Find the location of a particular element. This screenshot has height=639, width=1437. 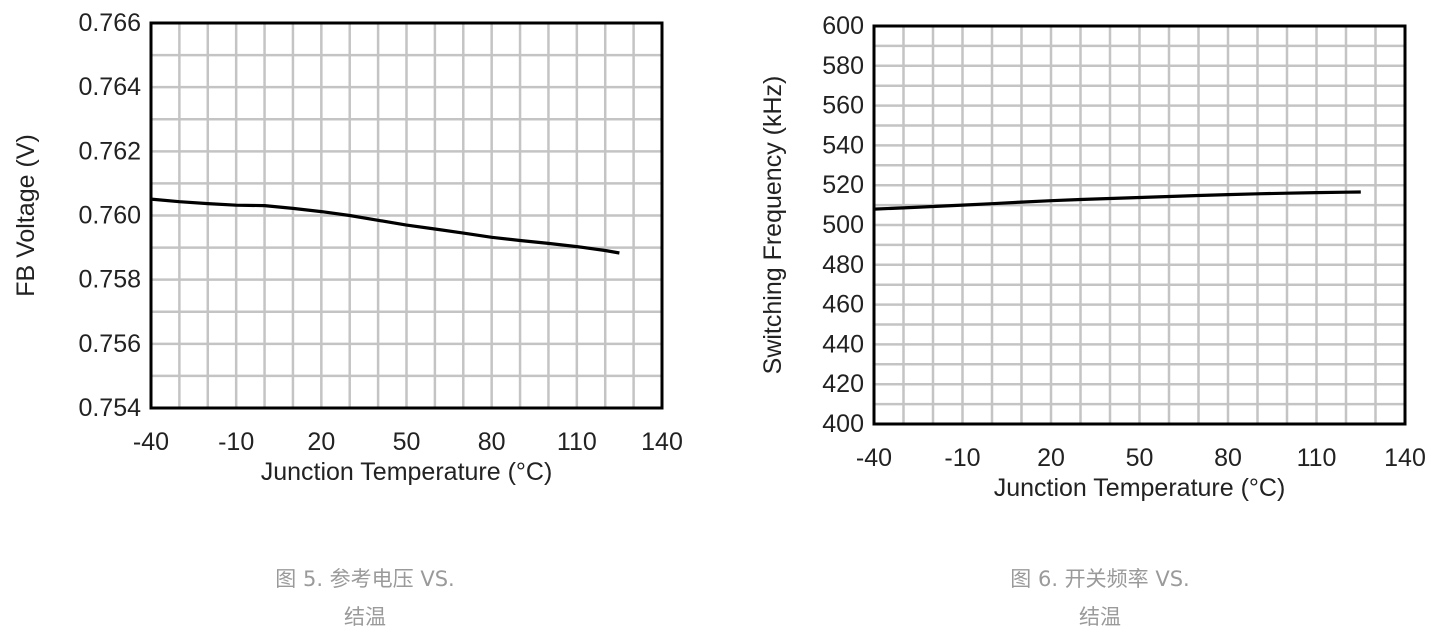

y-tick-label: 600 is located at coordinates (843, 26).